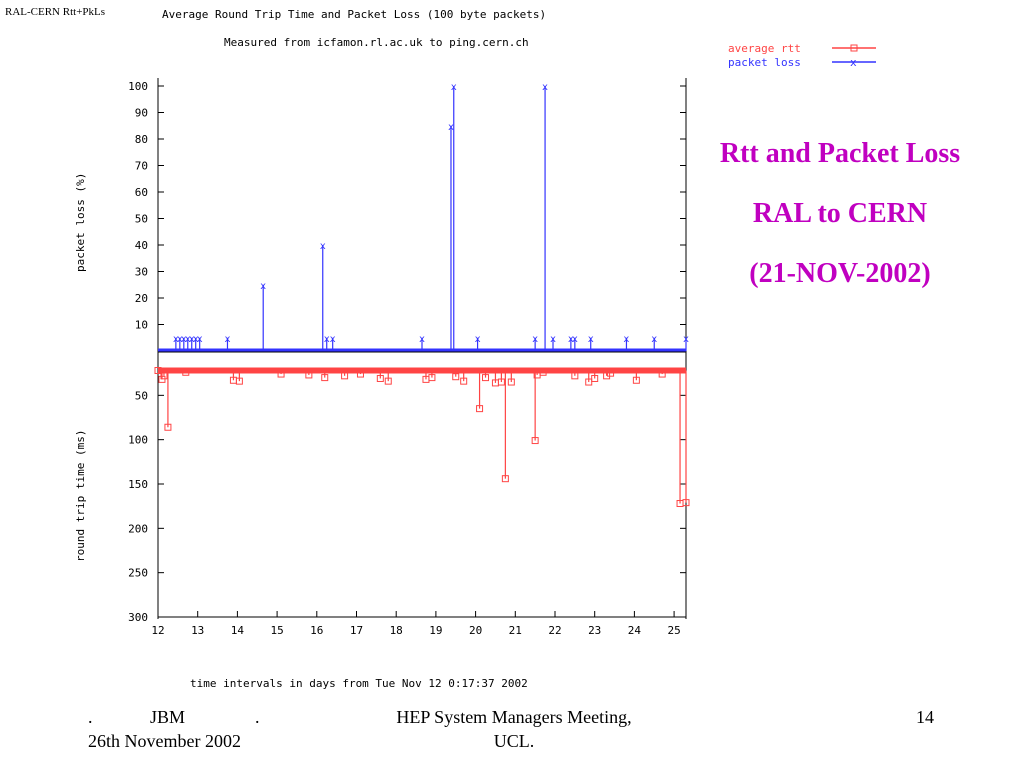 The image size is (1024, 768). Describe the element at coordinates (514, 717) in the screenshot. I see `footer-event-line-1: HEP System Managers Meeting,` at that location.